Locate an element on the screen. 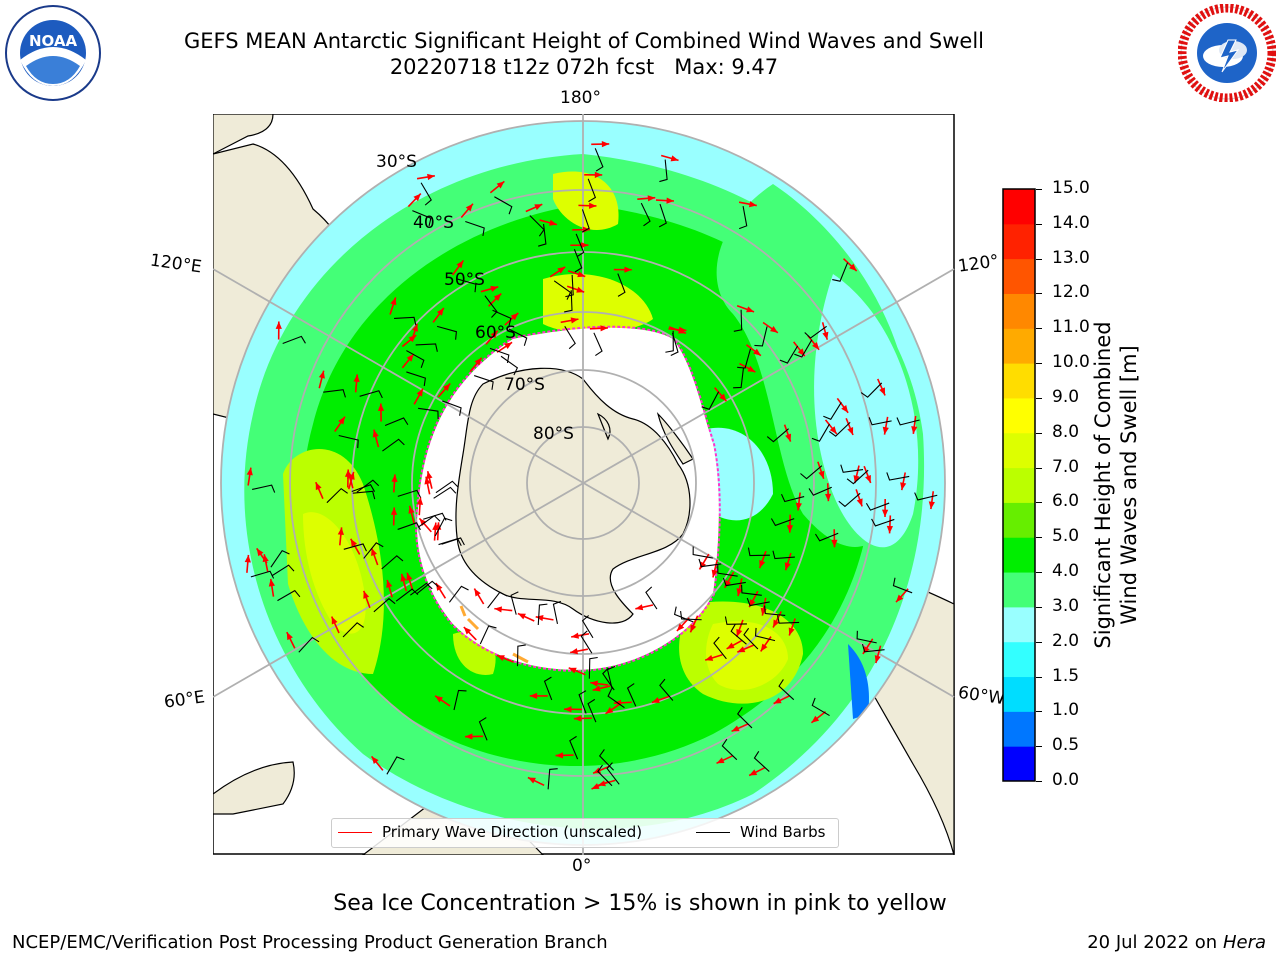  noaa-logo: NOAA is located at coordinates (53, 55).